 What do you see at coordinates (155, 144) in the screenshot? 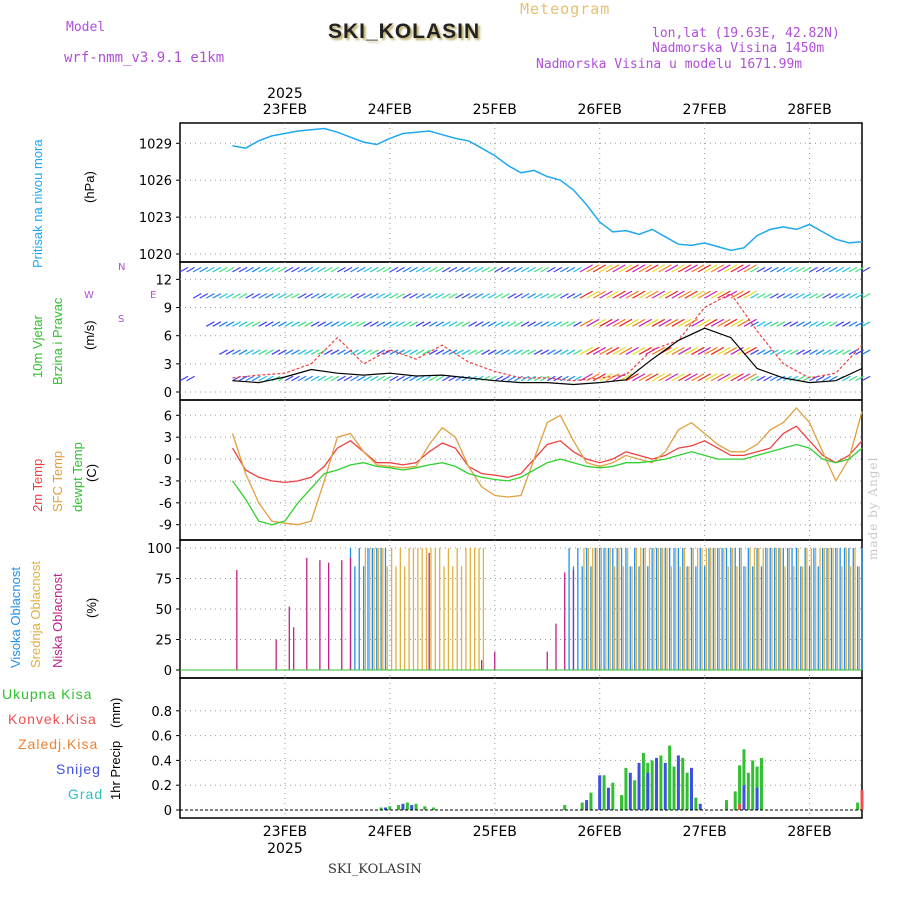
I see `y-tick-label: 1029` at bounding box center [155, 144].